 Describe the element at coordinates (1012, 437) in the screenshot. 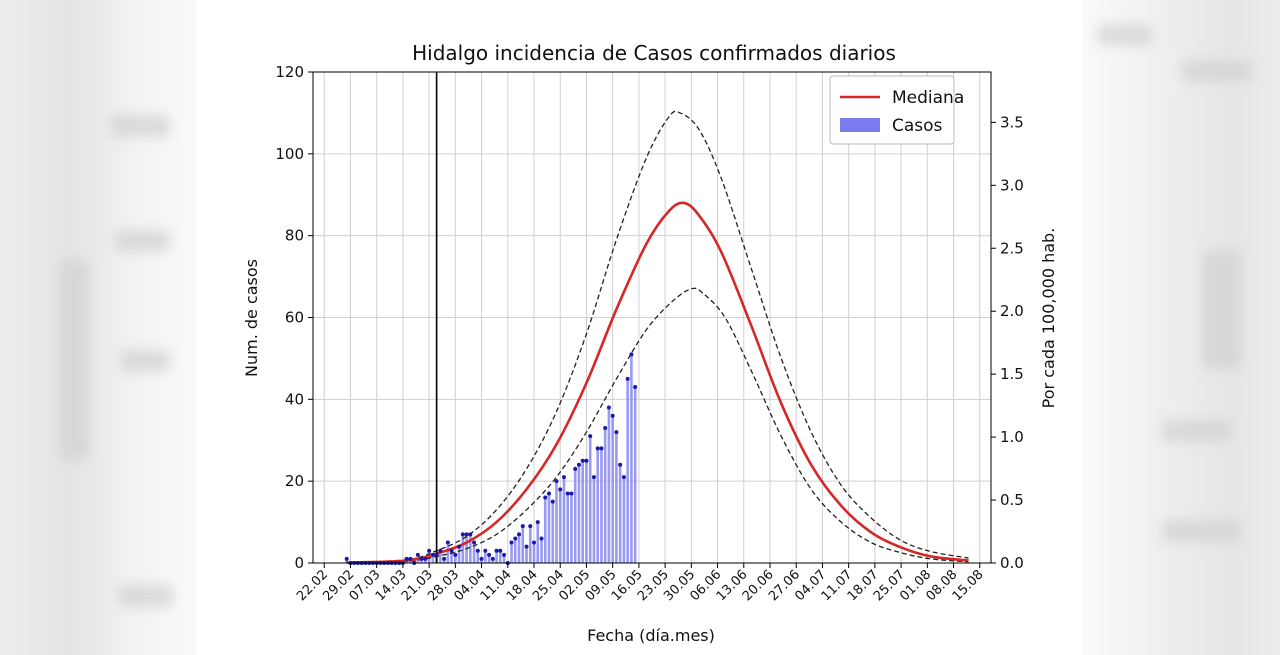

I see `y2-tick-label: 1.0` at that location.